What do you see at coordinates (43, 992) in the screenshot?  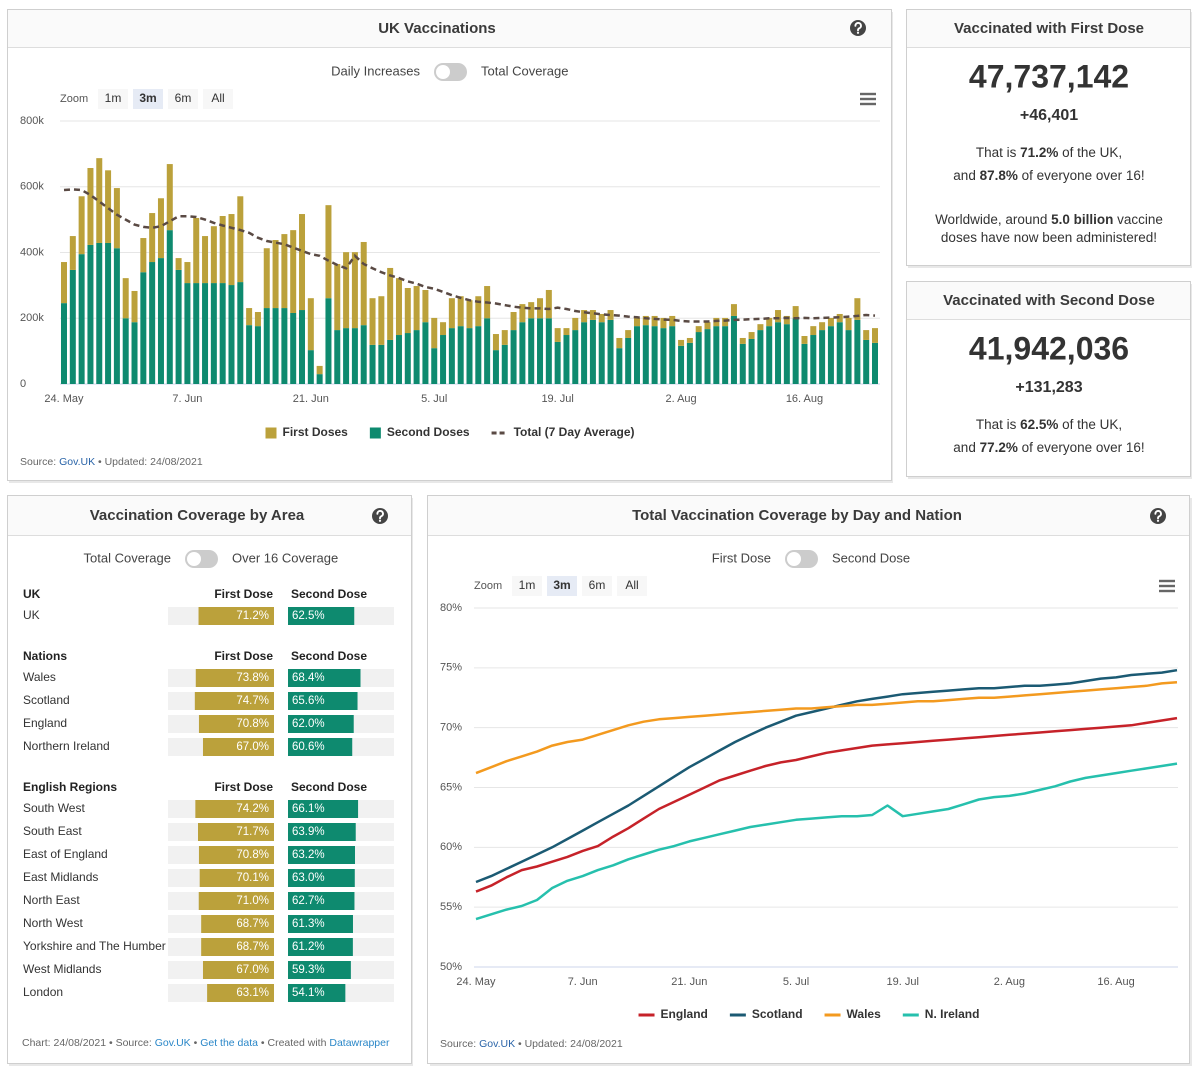 I see `row-name: London` at bounding box center [43, 992].